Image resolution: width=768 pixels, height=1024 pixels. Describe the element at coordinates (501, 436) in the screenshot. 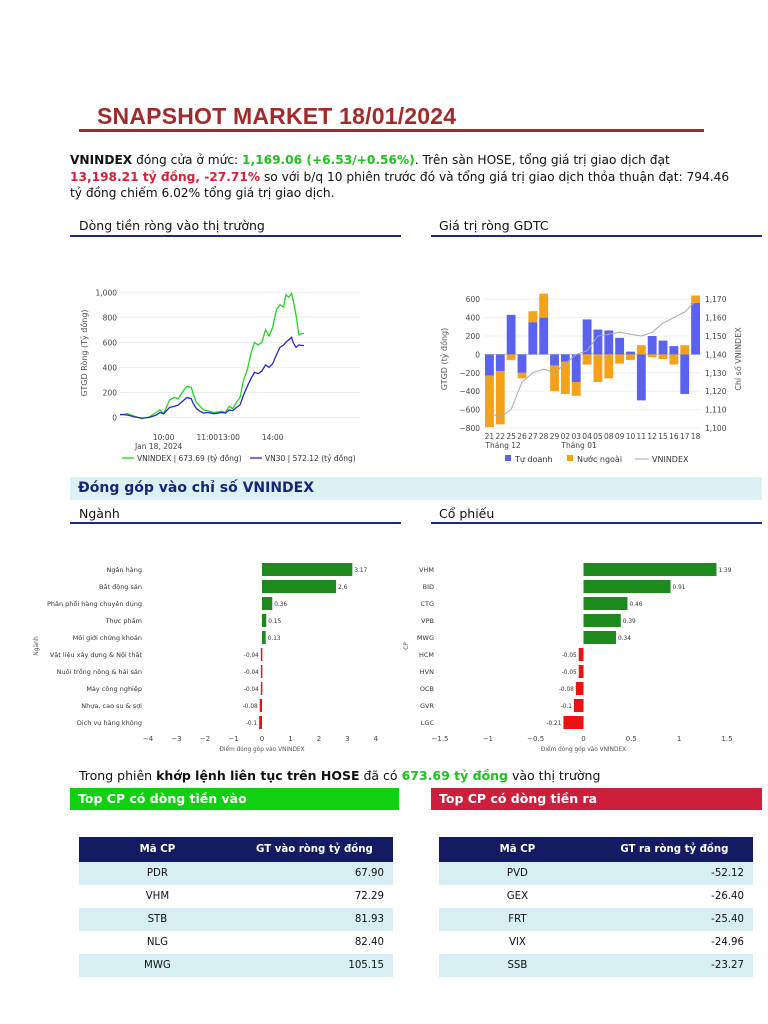

I see `x-tick-label: 22` at that location.